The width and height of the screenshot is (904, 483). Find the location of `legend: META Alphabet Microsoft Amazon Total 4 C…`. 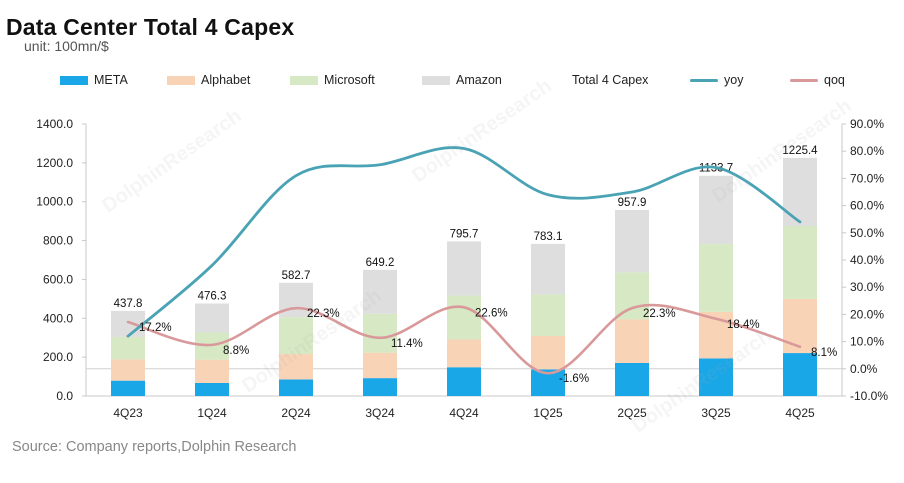

legend: META Alphabet Microsoft Amazon Total 4 C… is located at coordinates (460, 80).